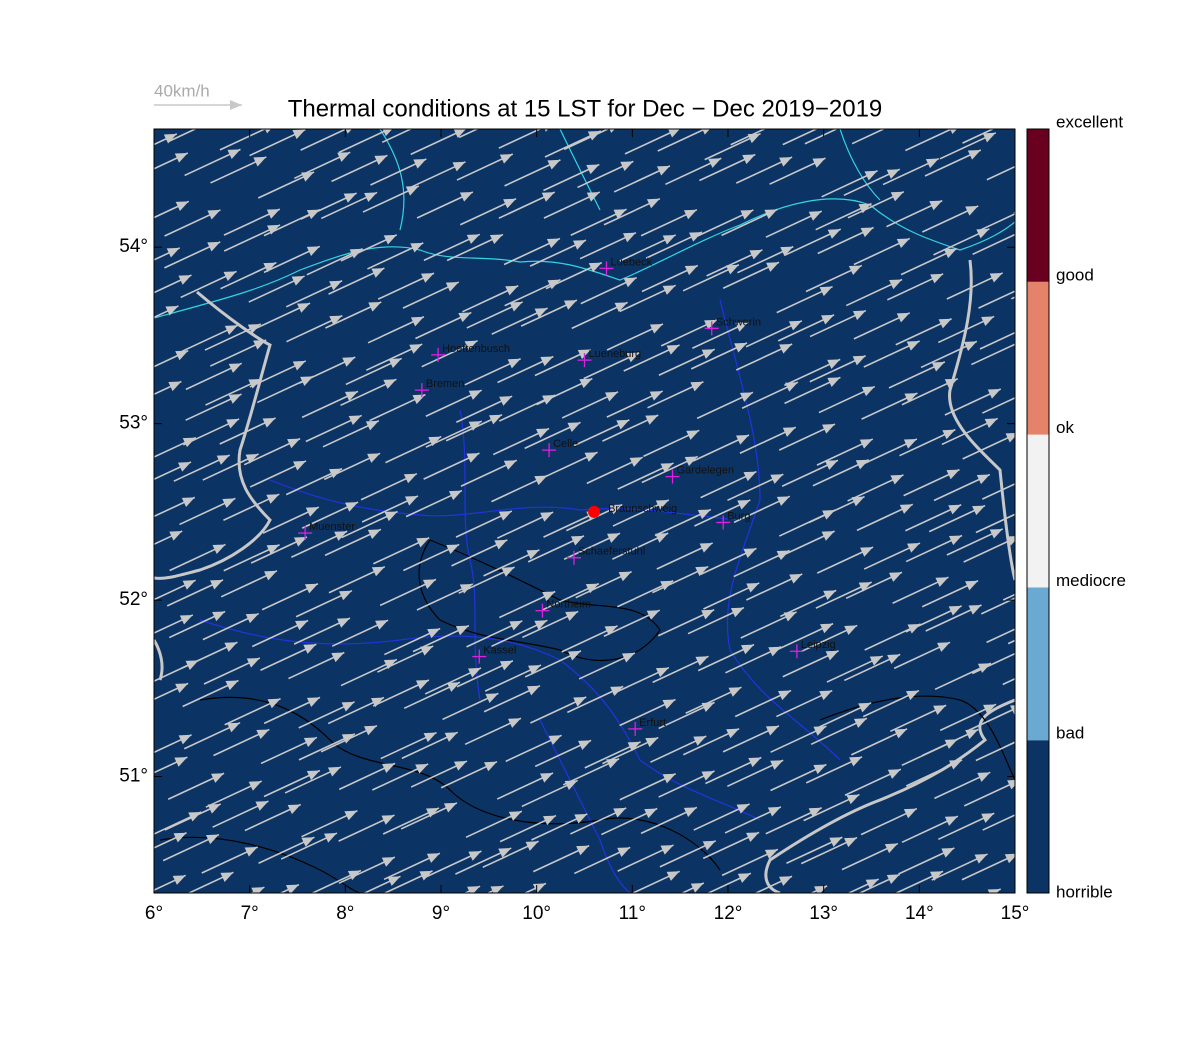 The height and width of the screenshot is (1050, 1200). What do you see at coordinates (1015, 913) in the screenshot?
I see `x-tick-label: 15°` at bounding box center [1015, 913].